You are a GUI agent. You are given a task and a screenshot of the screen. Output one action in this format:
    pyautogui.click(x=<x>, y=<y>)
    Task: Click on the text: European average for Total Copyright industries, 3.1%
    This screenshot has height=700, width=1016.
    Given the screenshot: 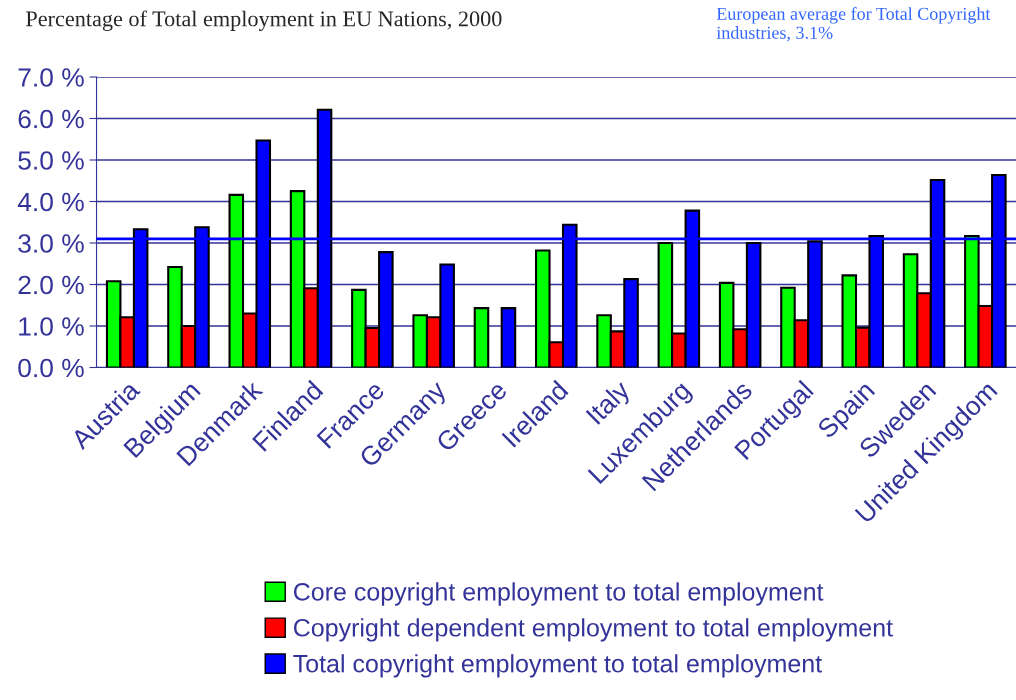 What is the action you would take?
    pyautogui.click(x=853, y=24)
    